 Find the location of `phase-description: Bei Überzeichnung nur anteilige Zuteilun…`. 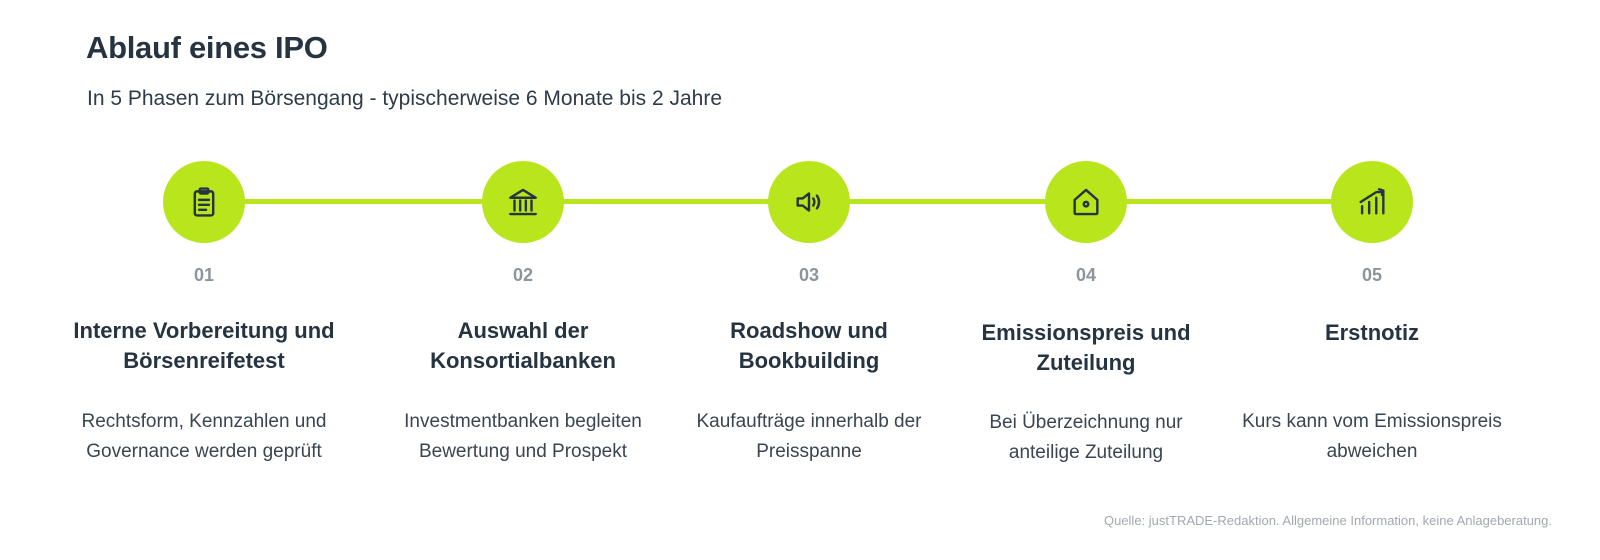

phase-description: Bei Überzeichnung nur anteilige Zuteilun… is located at coordinates (1086, 438).